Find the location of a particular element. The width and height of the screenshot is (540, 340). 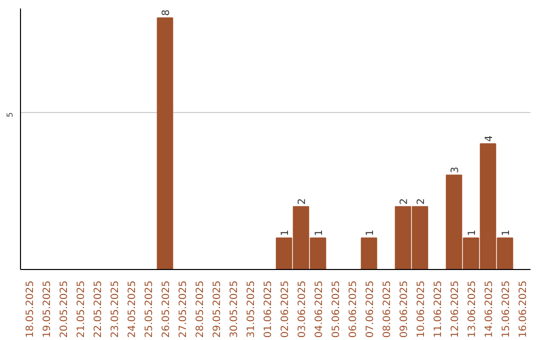

x-tick-label: 30.05.2025 is located at coordinates (234, 309).